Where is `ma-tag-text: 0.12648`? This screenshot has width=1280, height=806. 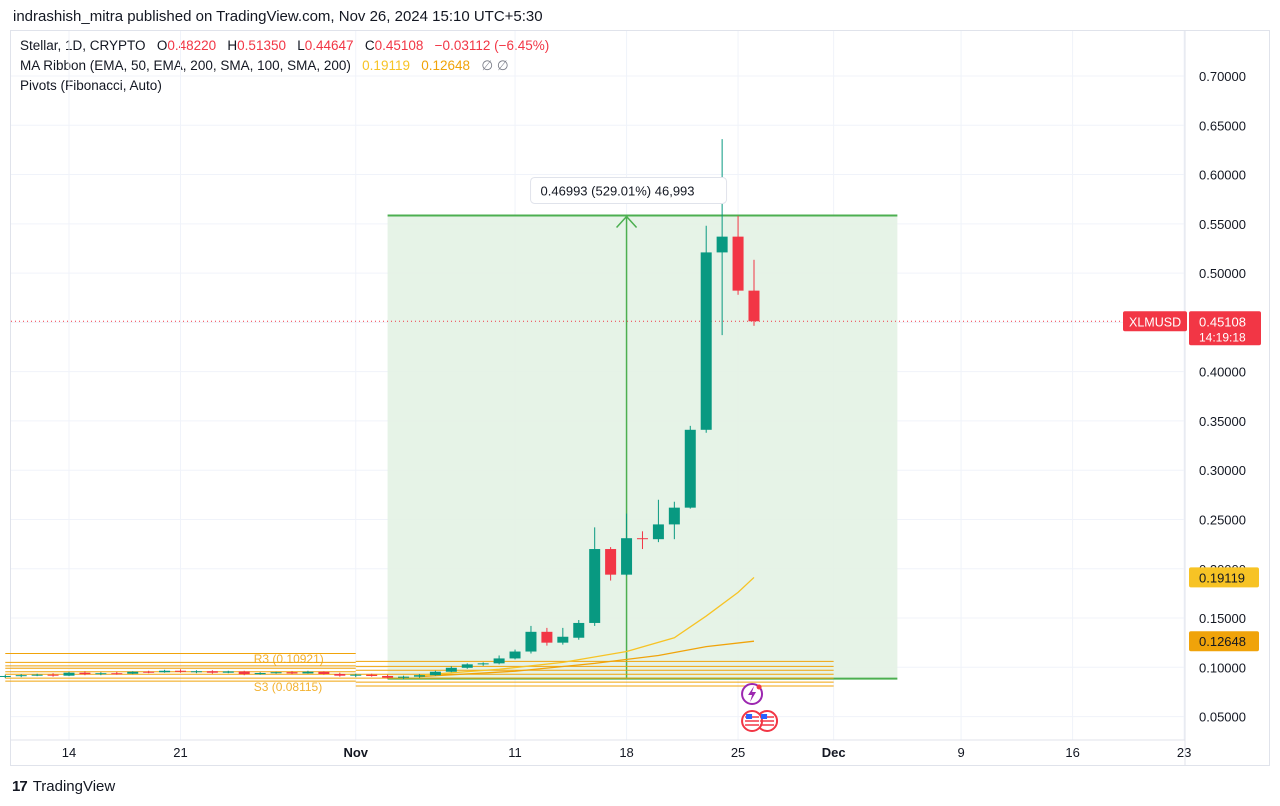 ma-tag-text: 0.12648 is located at coordinates (1222, 641).